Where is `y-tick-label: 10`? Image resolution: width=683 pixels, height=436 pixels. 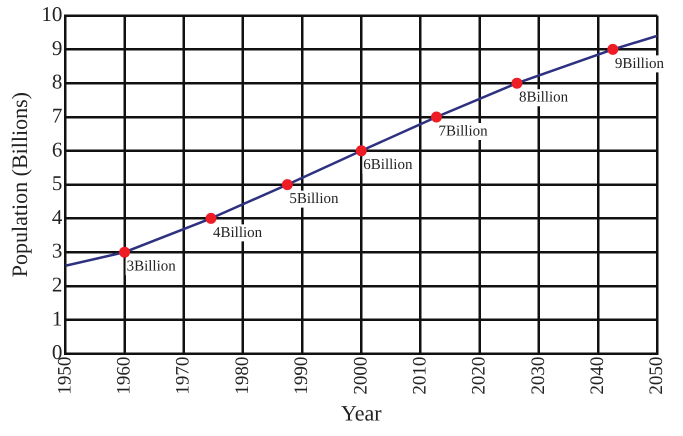
y-tick-label: 10 is located at coordinates (51, 14).